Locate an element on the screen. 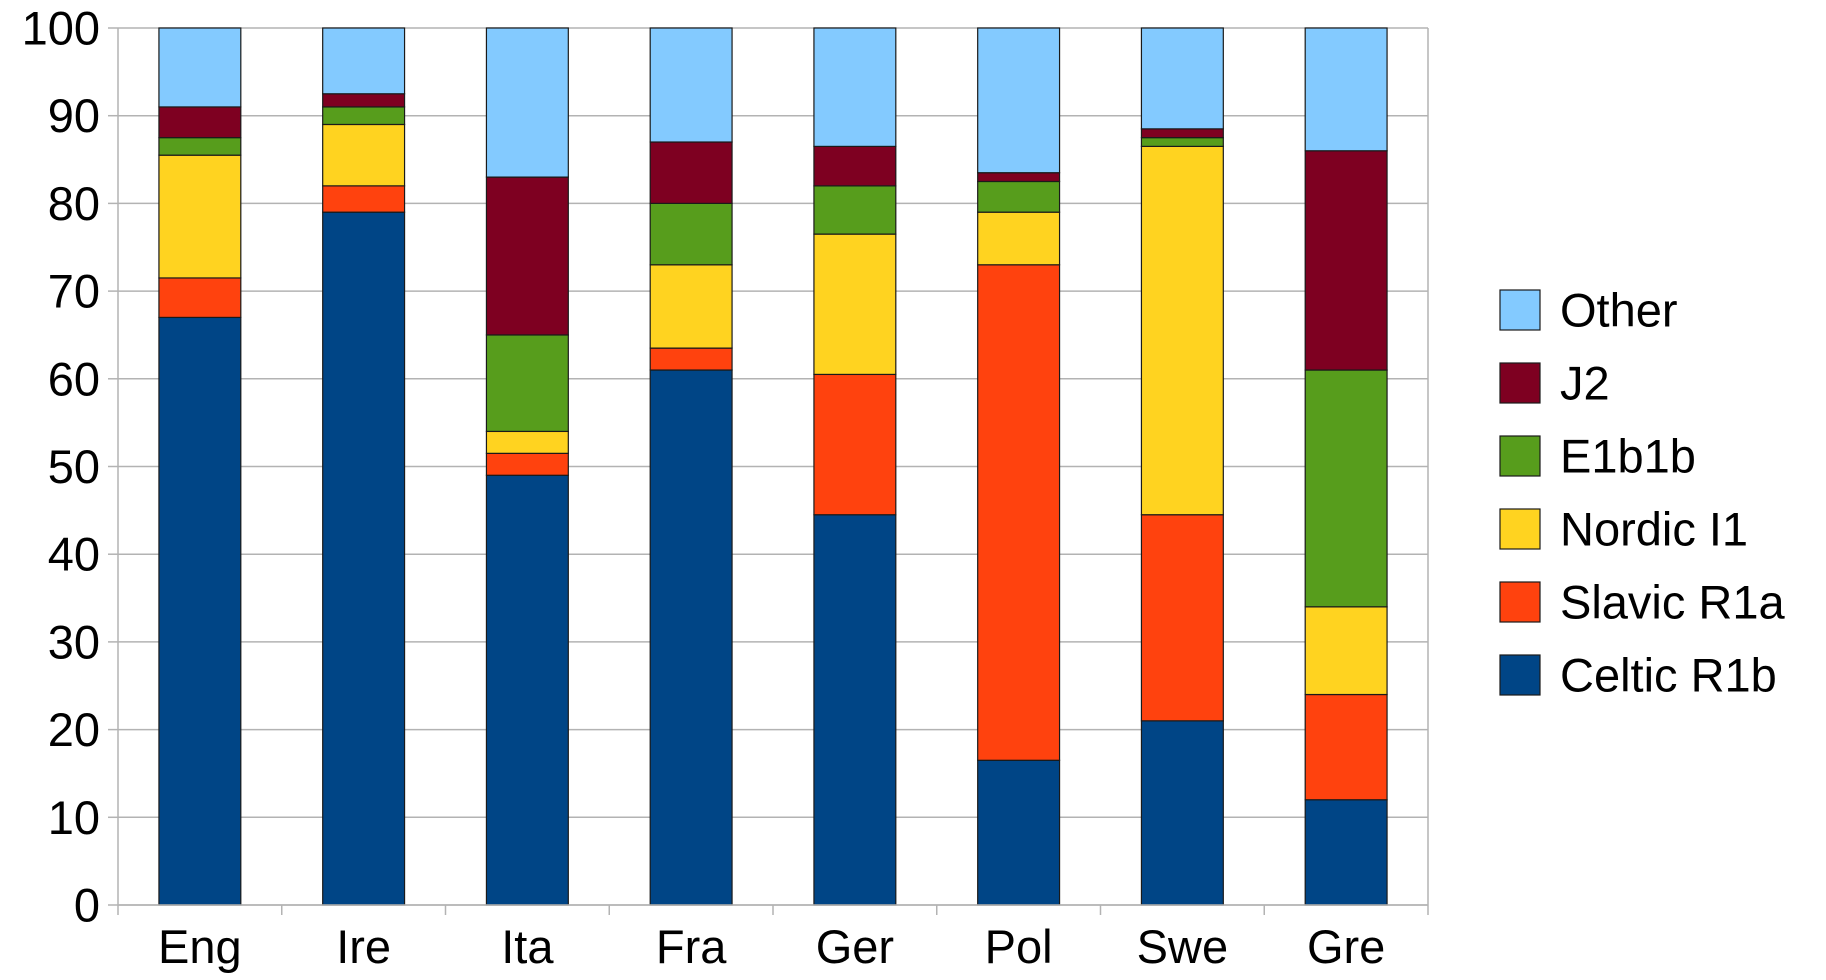 The image size is (1826, 980). y-tick-label: 80 is located at coordinates (74, 203).